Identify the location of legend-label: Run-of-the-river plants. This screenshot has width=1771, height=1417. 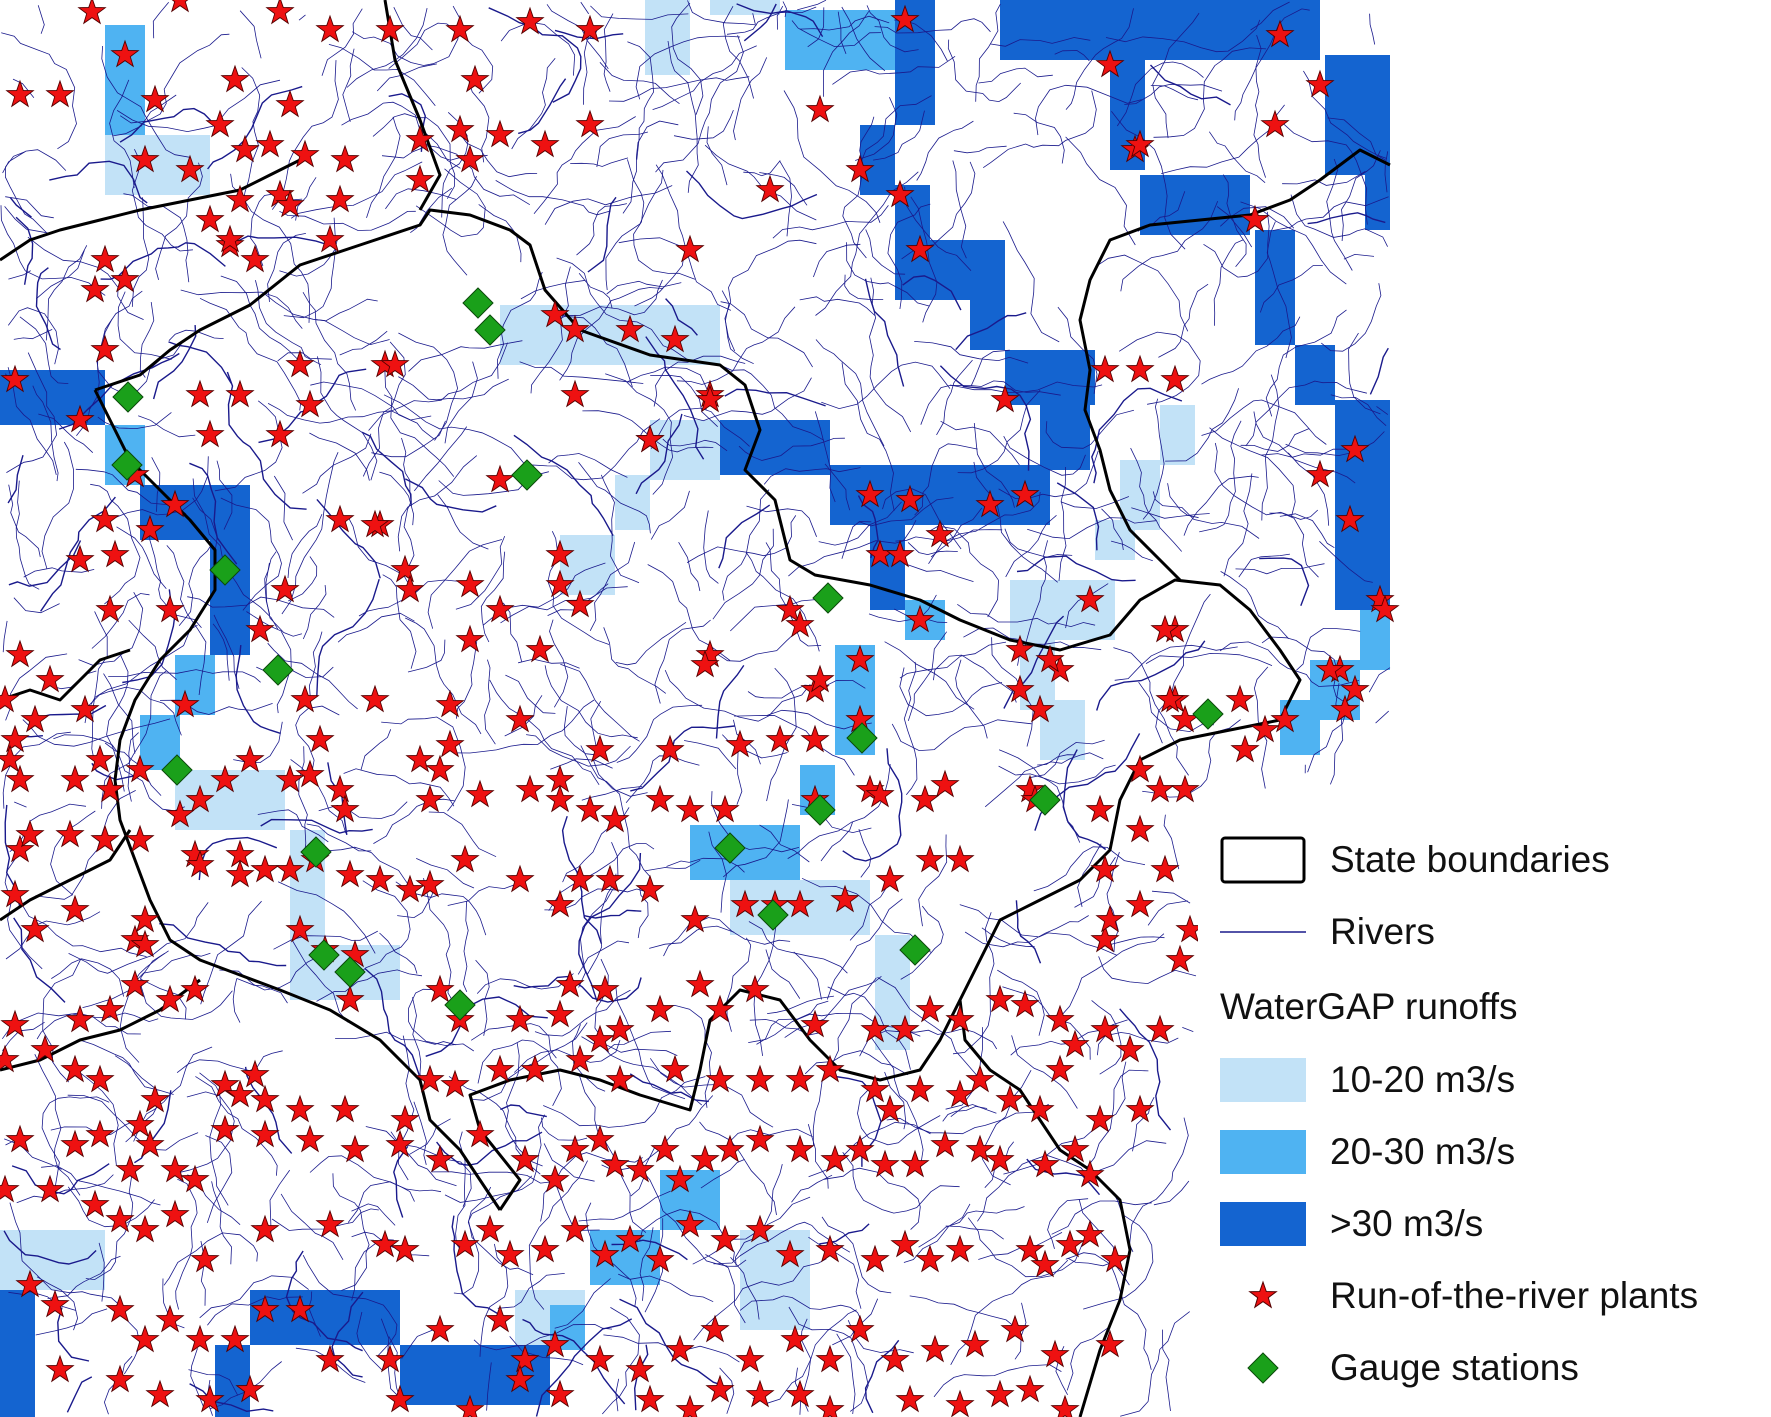
(1514, 1295).